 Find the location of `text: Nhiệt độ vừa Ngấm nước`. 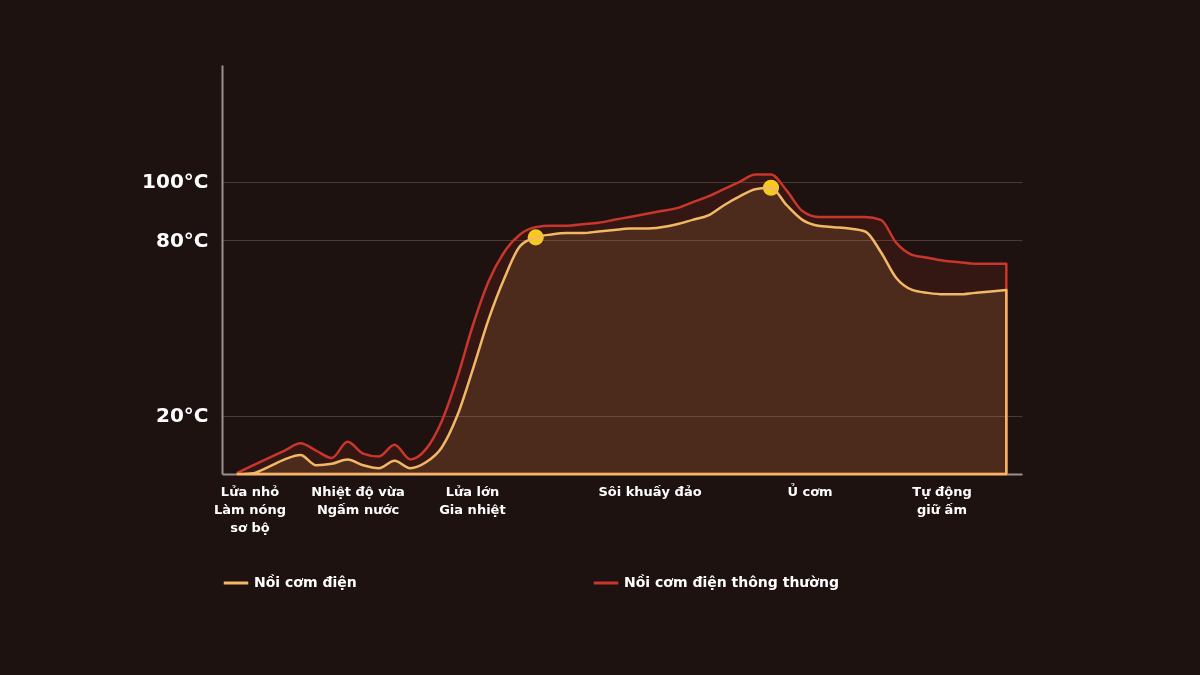

text: Nhiệt độ vừa Ngấm nước is located at coordinates (358, 500).